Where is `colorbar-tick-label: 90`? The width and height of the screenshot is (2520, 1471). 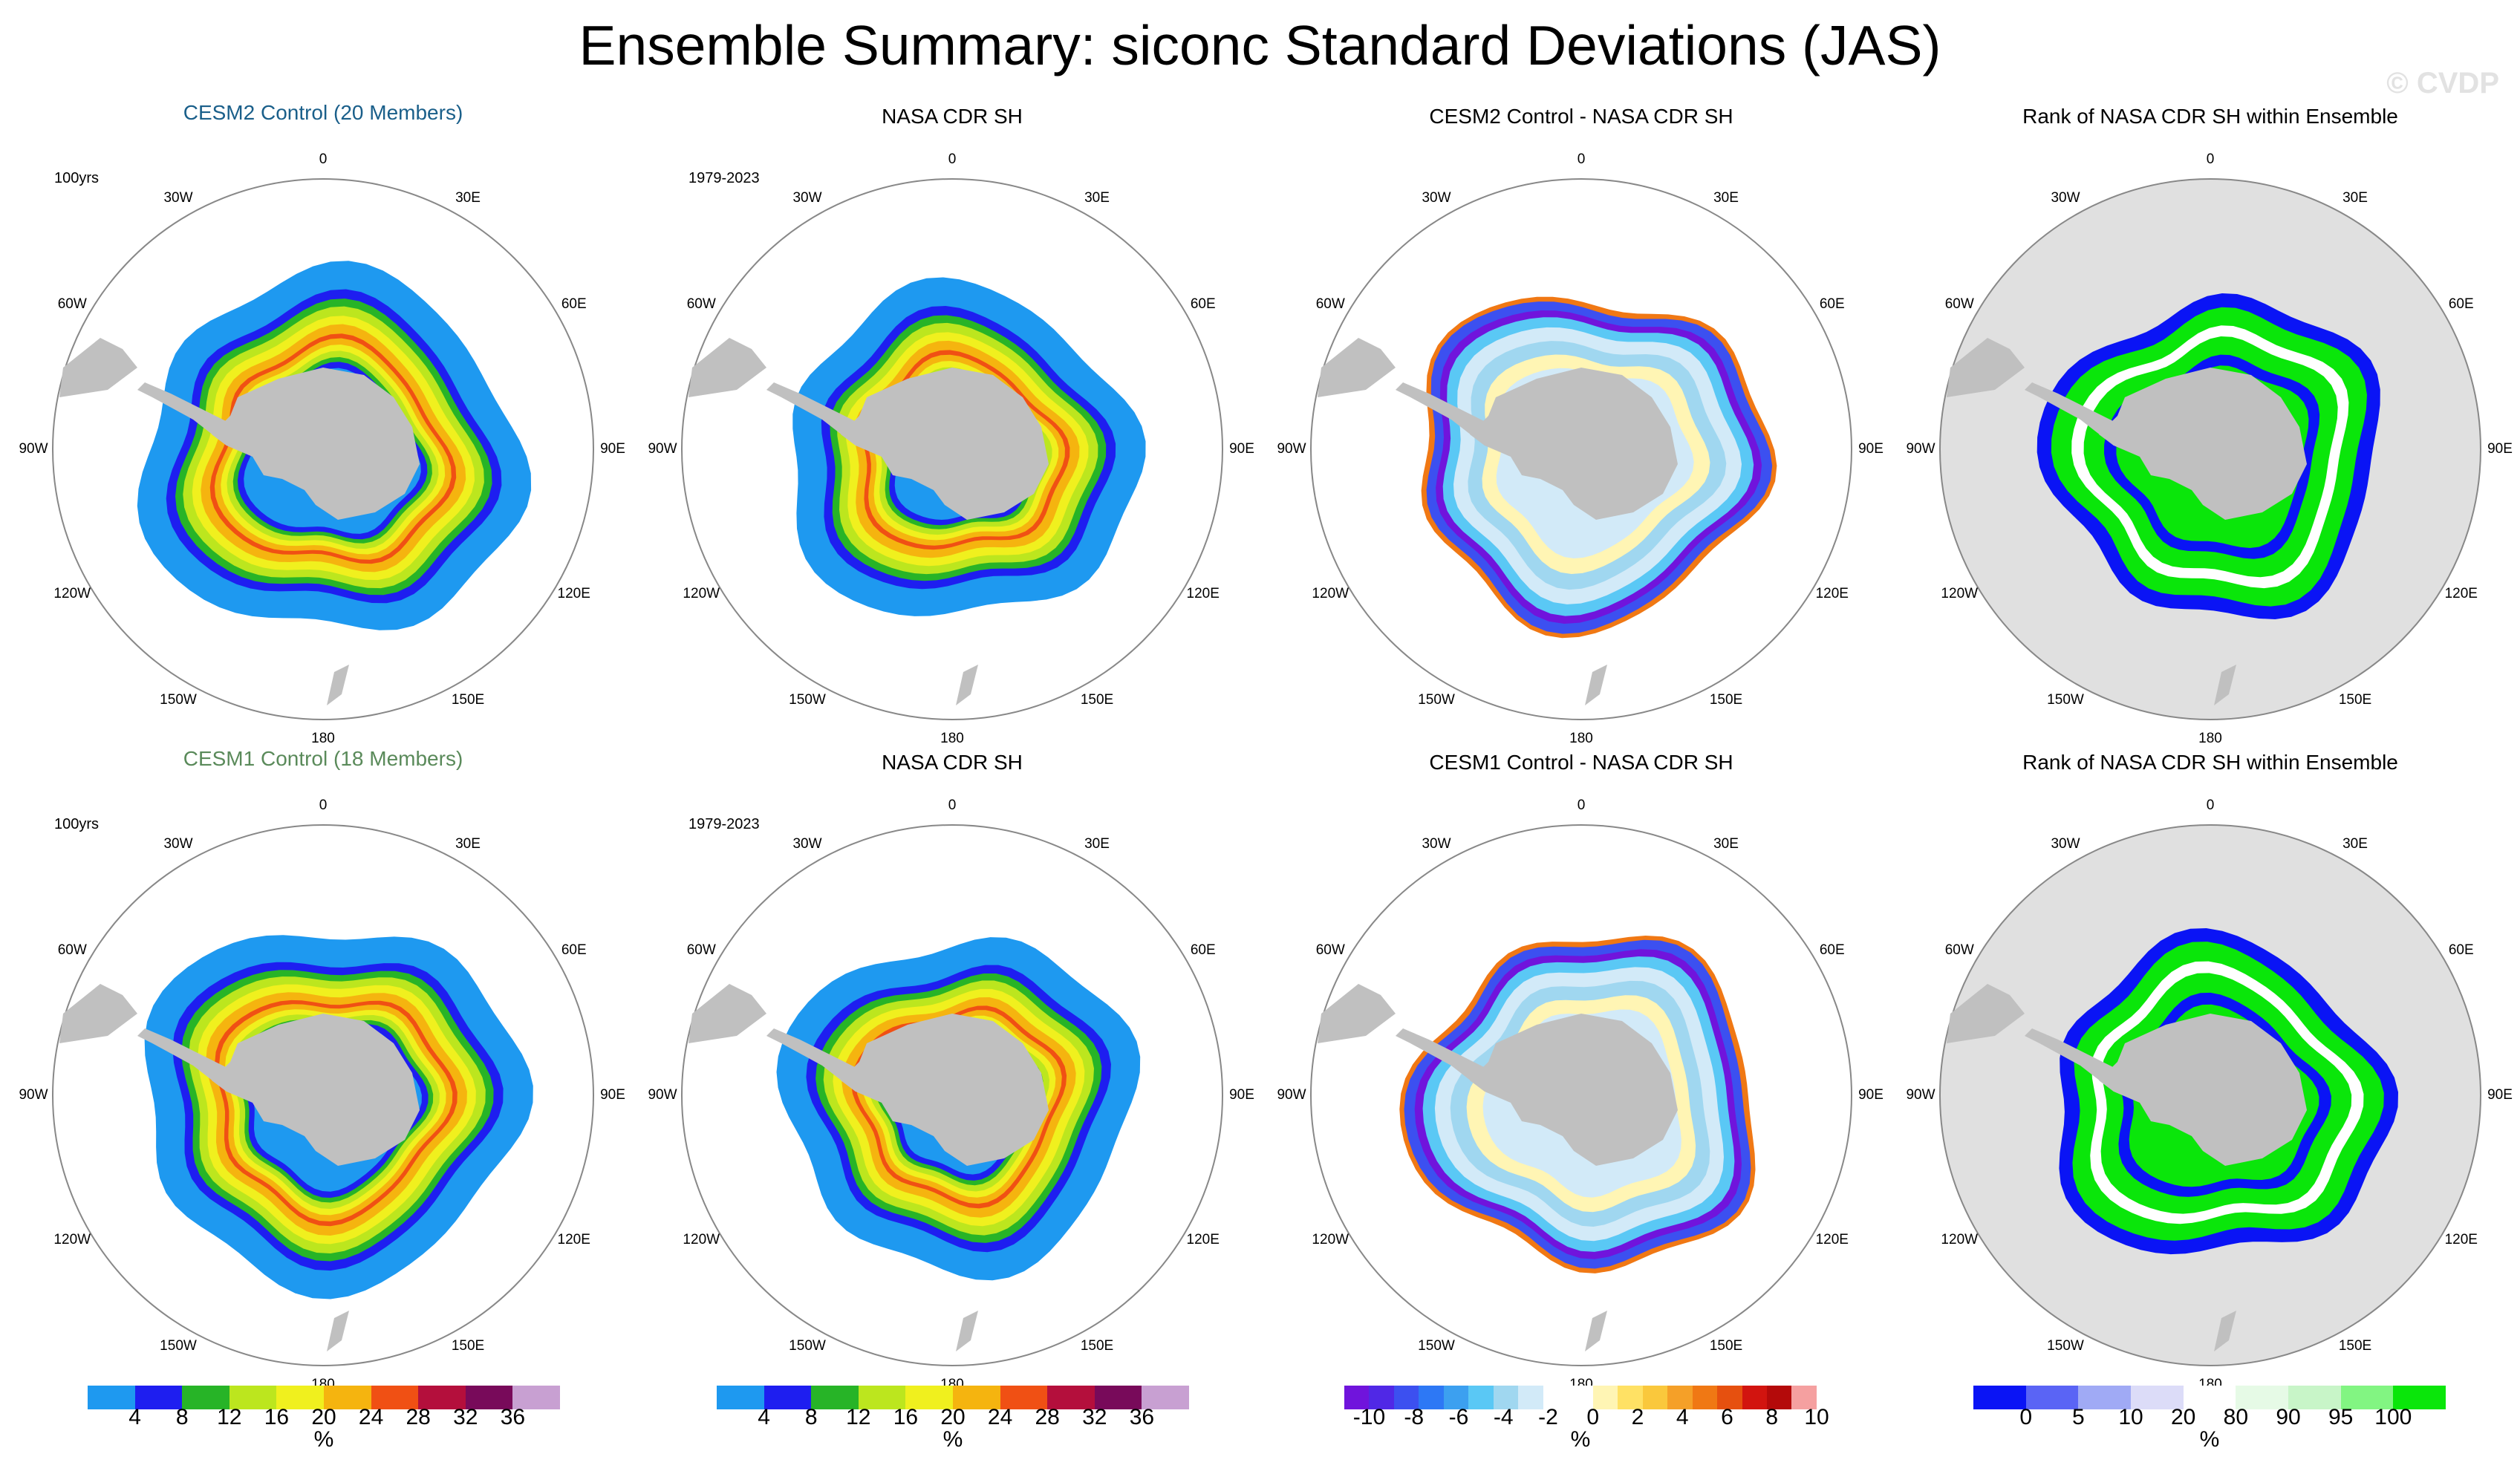
colorbar-tick-label: 90 is located at coordinates (2288, 1417).